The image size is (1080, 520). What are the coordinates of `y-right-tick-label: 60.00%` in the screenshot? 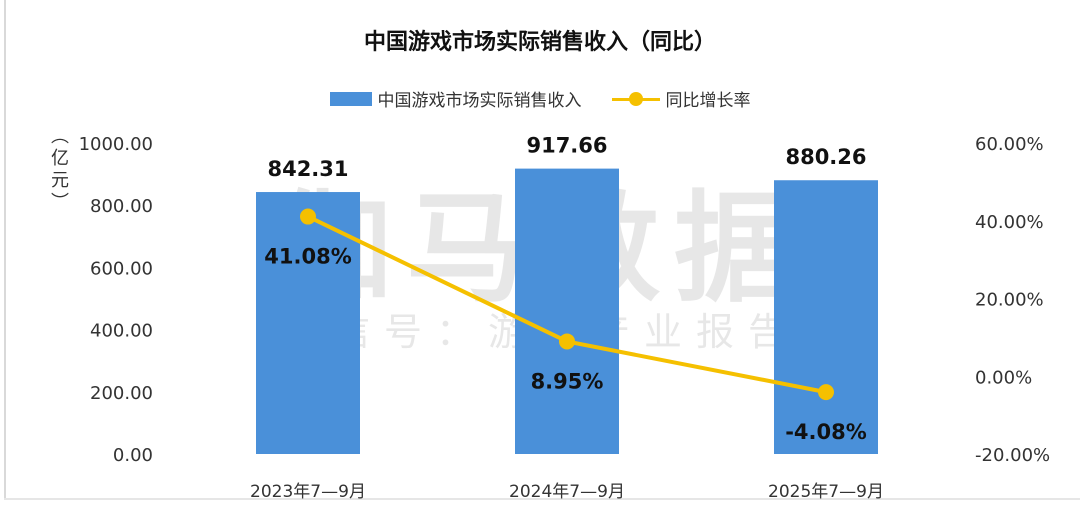 It's located at (1009, 144).